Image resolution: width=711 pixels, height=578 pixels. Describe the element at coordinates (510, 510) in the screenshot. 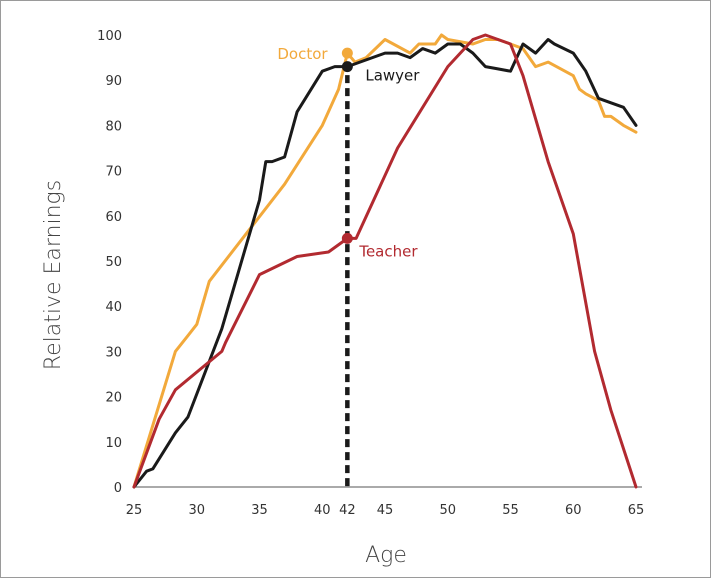

I see `x-tick-label: 55` at that location.